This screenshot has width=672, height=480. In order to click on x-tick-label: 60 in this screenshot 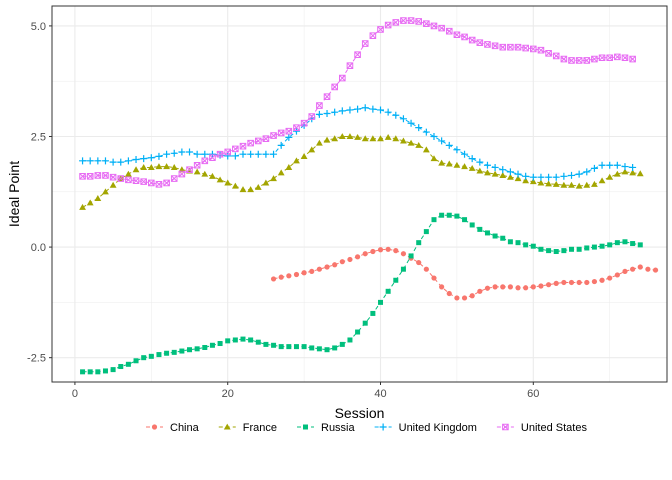, I will do `click(533, 394)`.